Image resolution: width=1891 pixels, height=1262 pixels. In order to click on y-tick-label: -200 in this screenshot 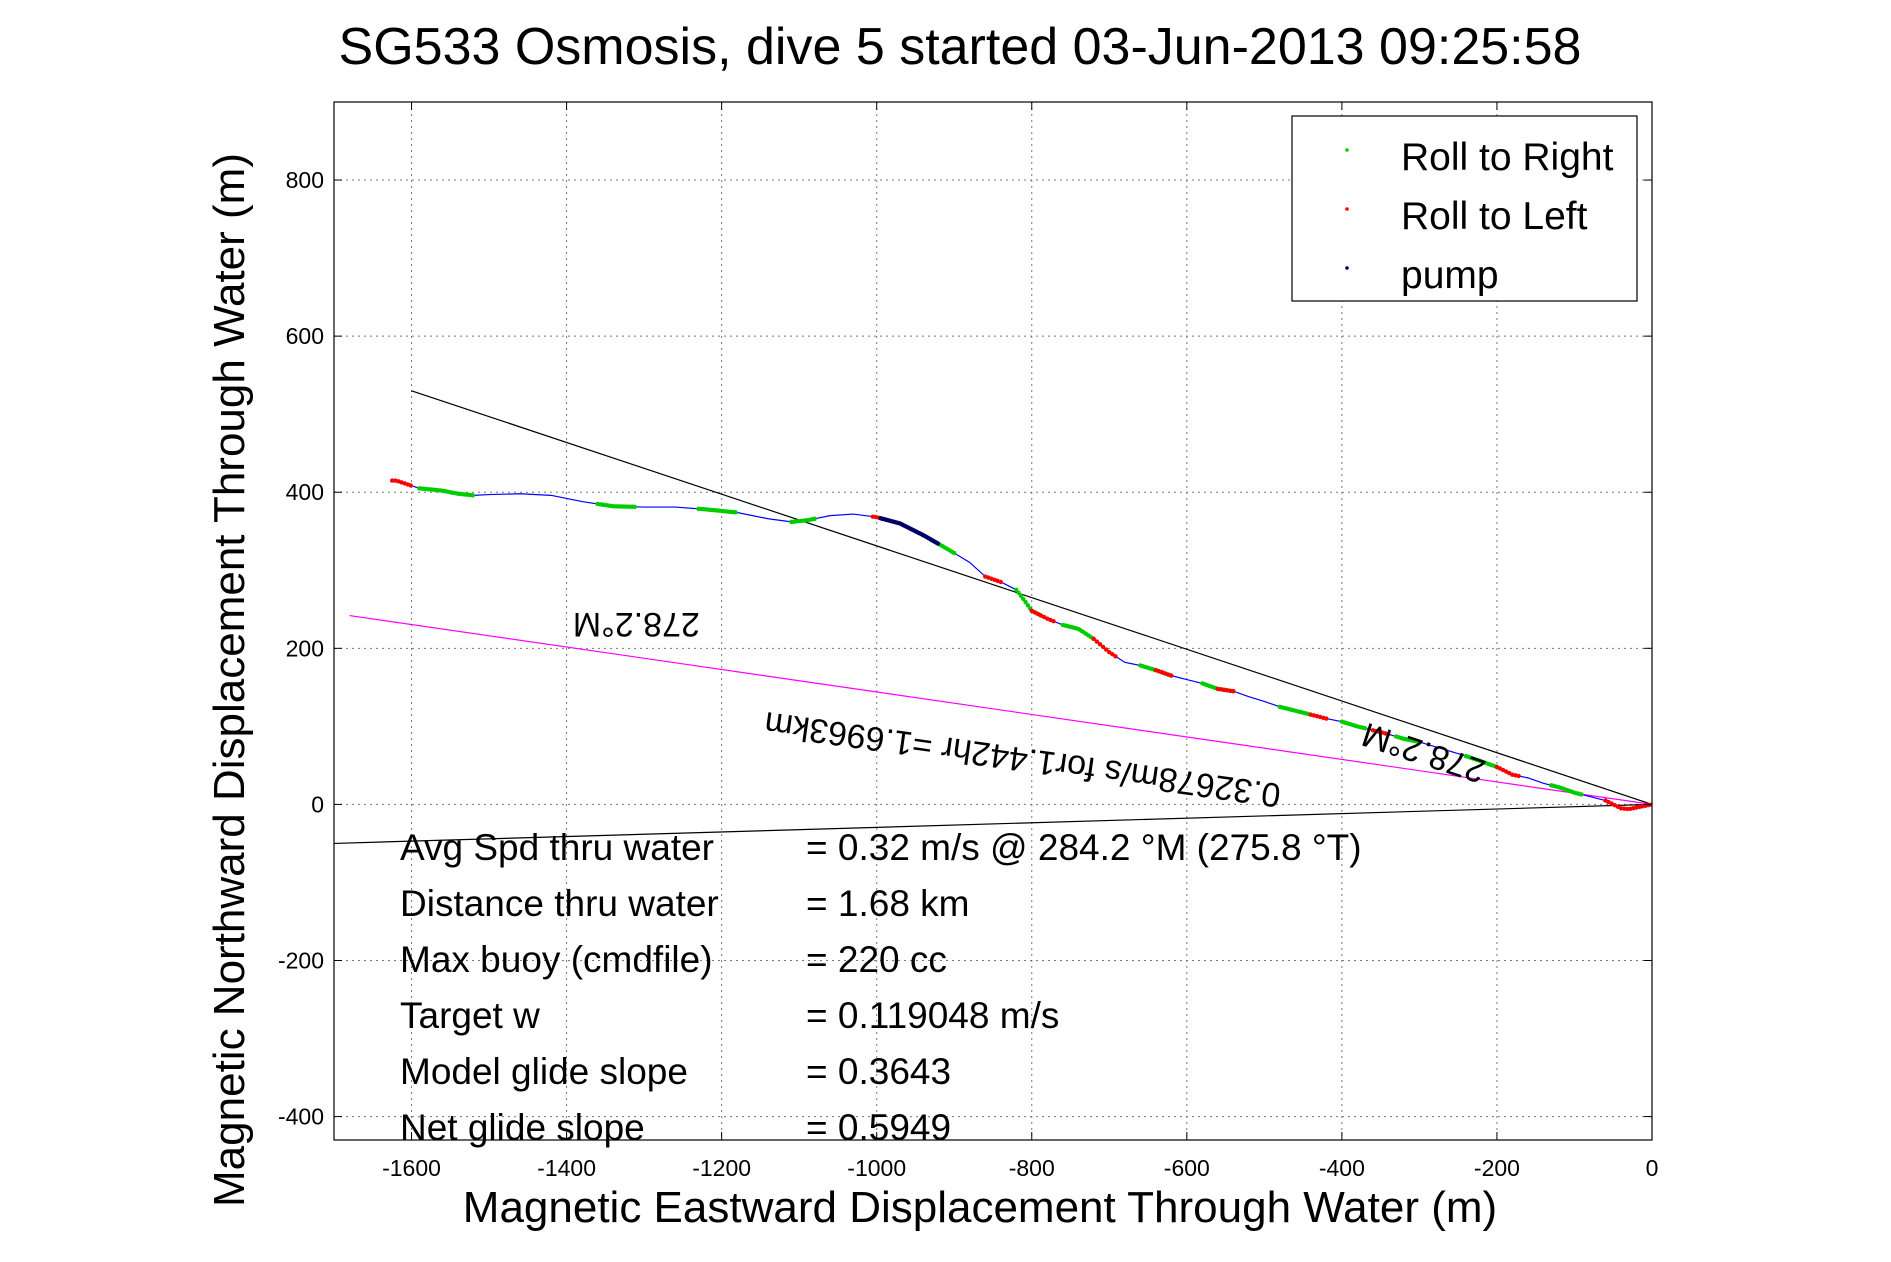, I will do `click(301, 960)`.